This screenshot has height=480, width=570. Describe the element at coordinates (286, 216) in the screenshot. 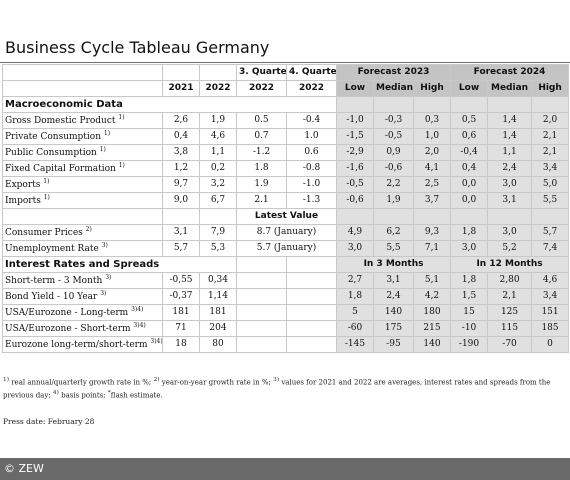

I see `latest-value-row: Latest Value` at that location.